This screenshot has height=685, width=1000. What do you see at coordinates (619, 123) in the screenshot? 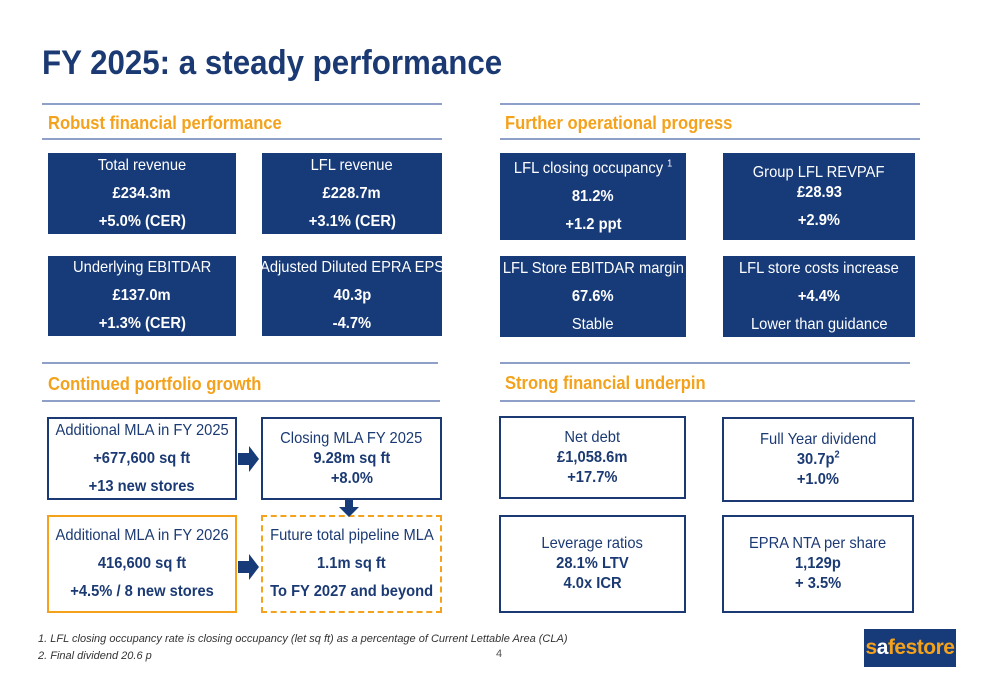
I see `section-title-operational: Further operational progress` at bounding box center [619, 123].